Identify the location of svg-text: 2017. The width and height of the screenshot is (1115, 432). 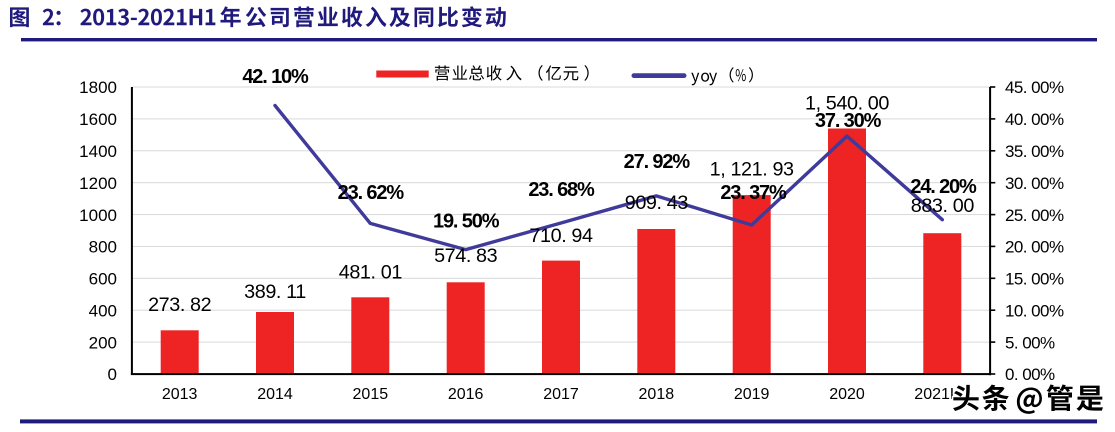
(561, 394).